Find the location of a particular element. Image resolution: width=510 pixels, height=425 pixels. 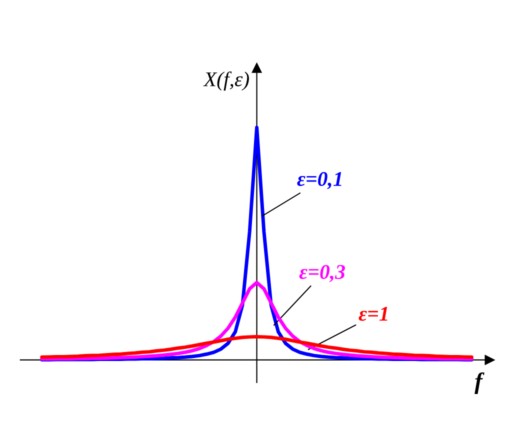

series-label: ε=0,1 is located at coordinates (319, 181).